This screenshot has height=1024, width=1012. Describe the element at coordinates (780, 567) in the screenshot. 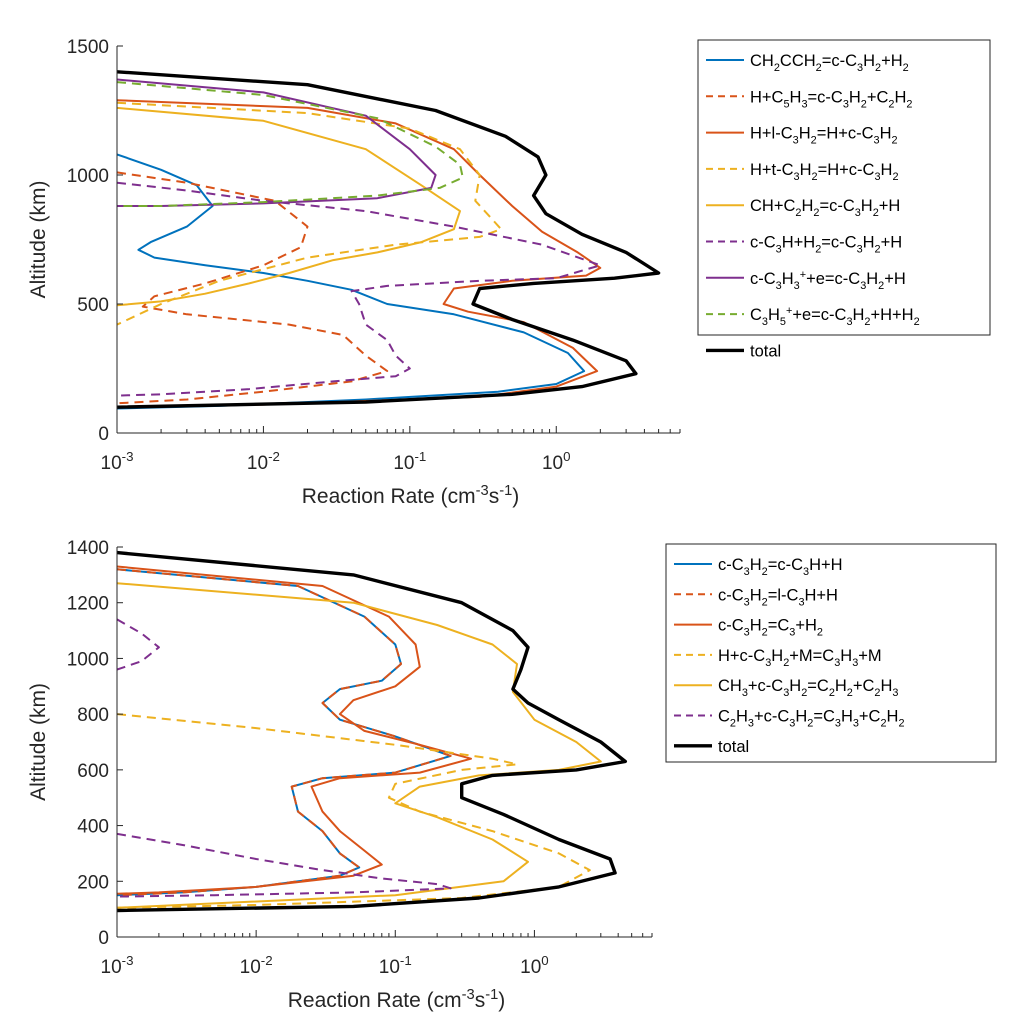

I see `legend-entry-label: c-C3H2=c-C3H+H` at that location.